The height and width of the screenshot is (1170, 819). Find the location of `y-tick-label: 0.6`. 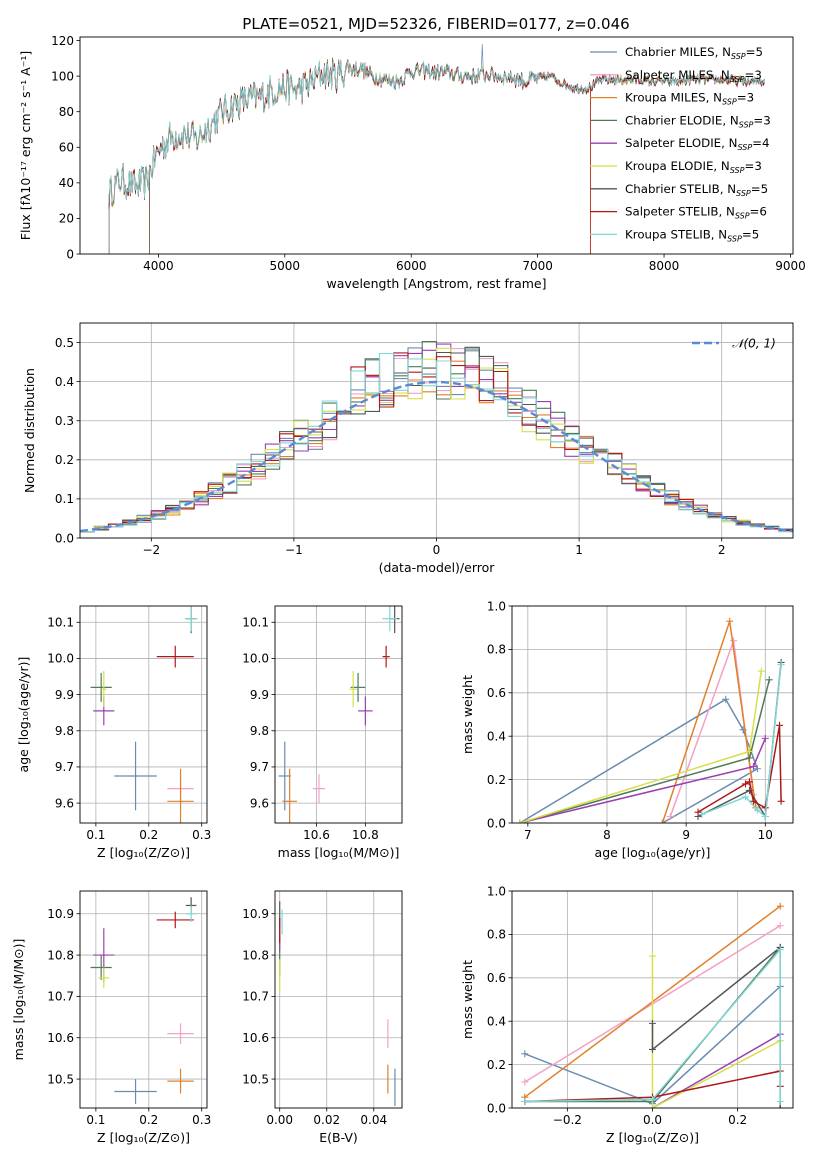

y-tick-label: 0.6 is located at coordinates (496, 693).